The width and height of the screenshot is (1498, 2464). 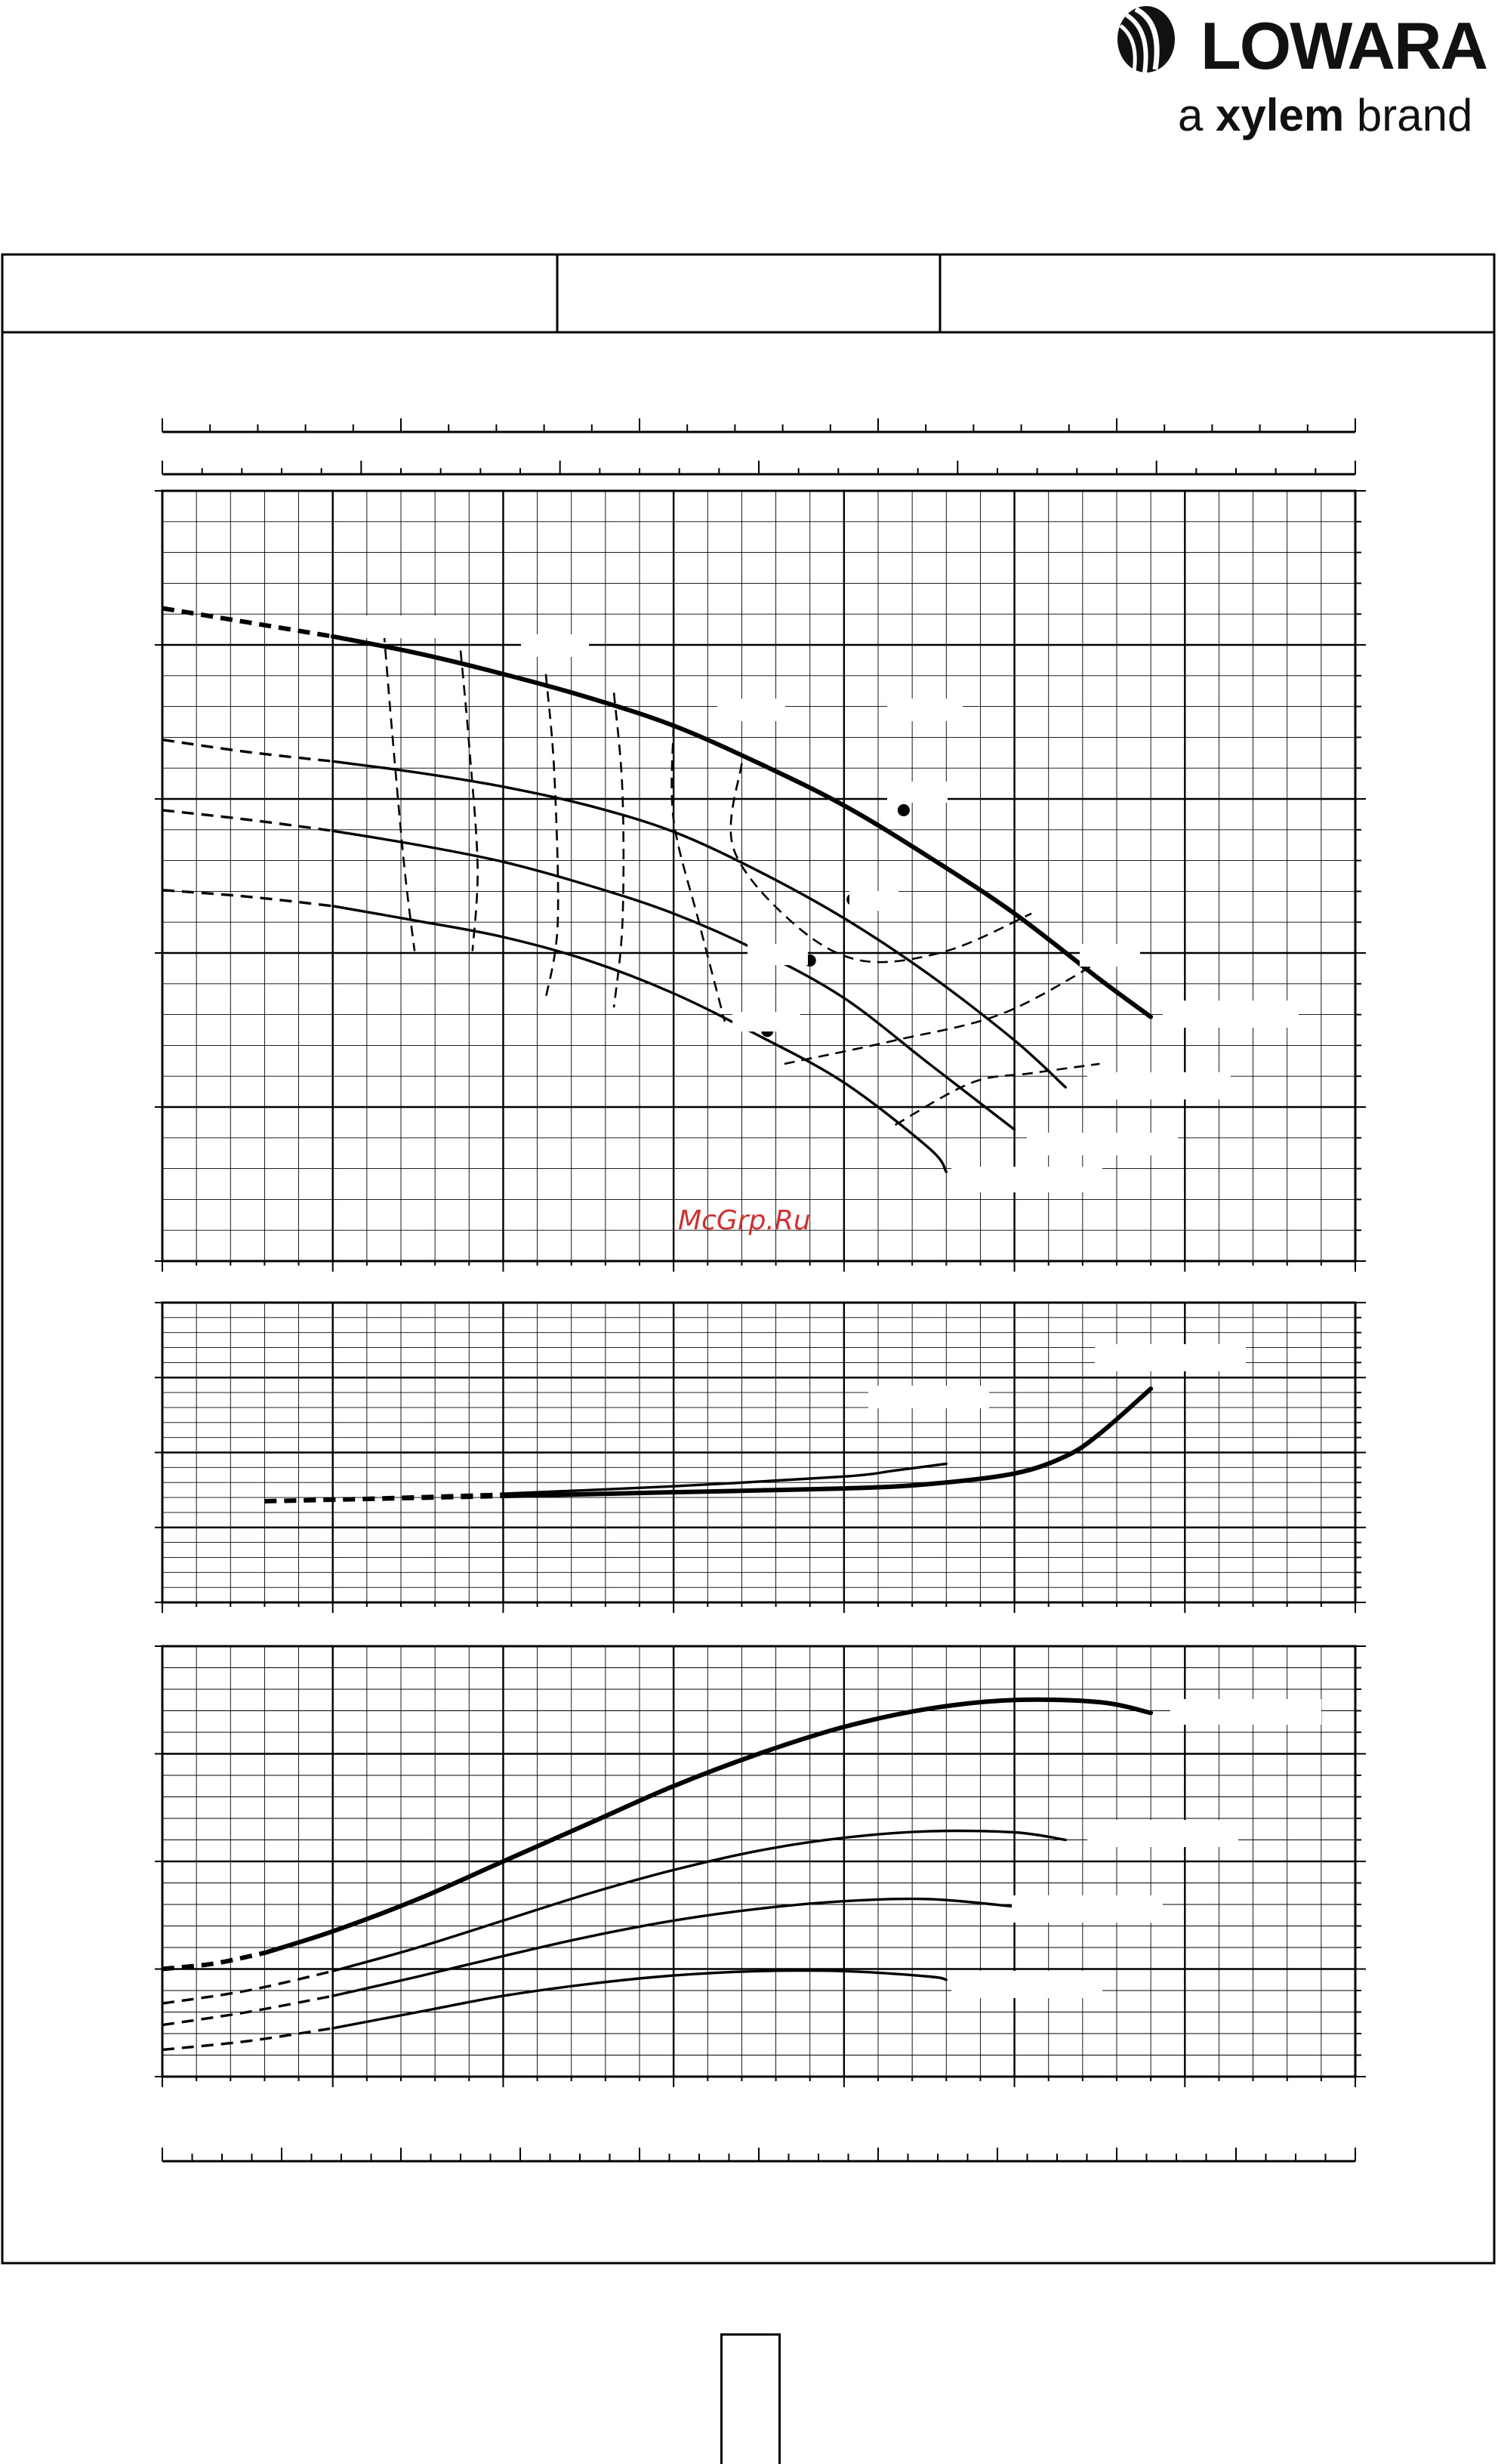 I want to click on head-series-max-impeller, so click(x=742, y=826).